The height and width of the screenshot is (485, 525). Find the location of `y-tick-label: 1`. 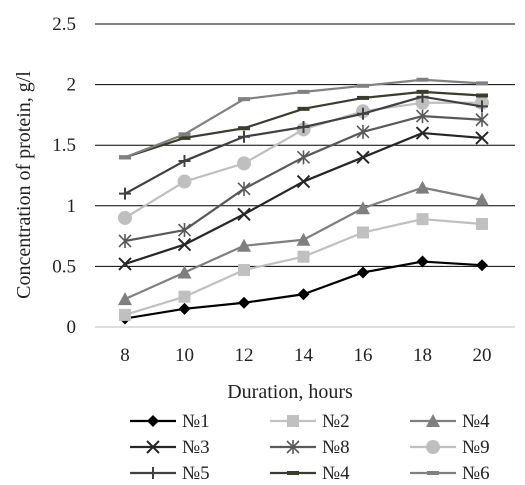

y-tick-label: 1 is located at coordinates (72, 206).